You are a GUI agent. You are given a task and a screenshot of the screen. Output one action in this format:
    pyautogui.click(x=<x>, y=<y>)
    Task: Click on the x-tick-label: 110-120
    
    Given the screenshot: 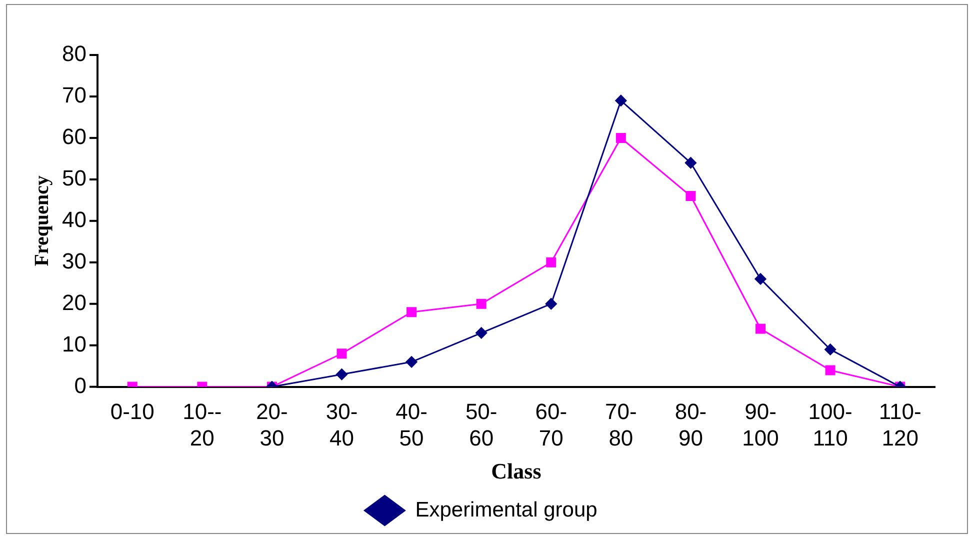 What is the action you would take?
    pyautogui.click(x=900, y=424)
    